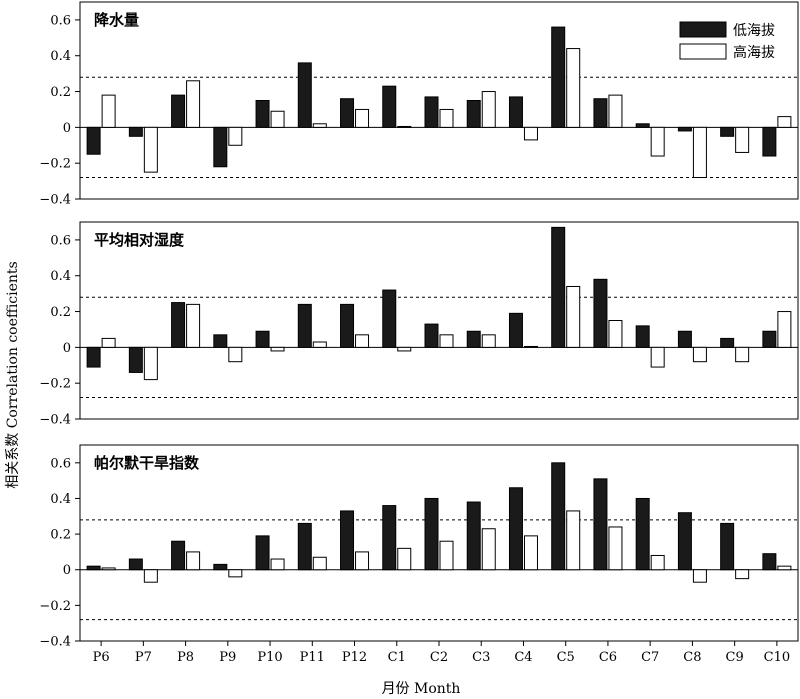 Image resolution: width=800 pixels, height=699 pixels. Describe the element at coordinates (777, 657) in the screenshot. I see `x-tick-label: C10` at that location.